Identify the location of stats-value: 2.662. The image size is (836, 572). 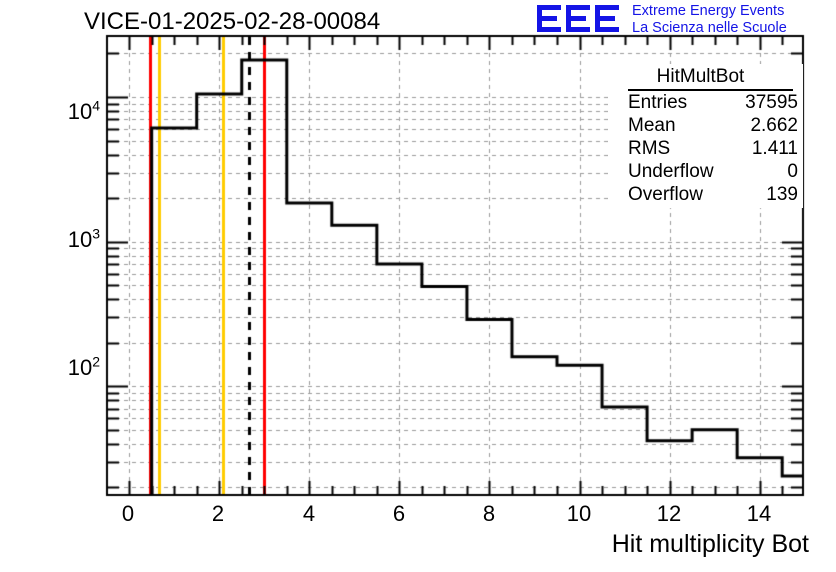
(774, 125).